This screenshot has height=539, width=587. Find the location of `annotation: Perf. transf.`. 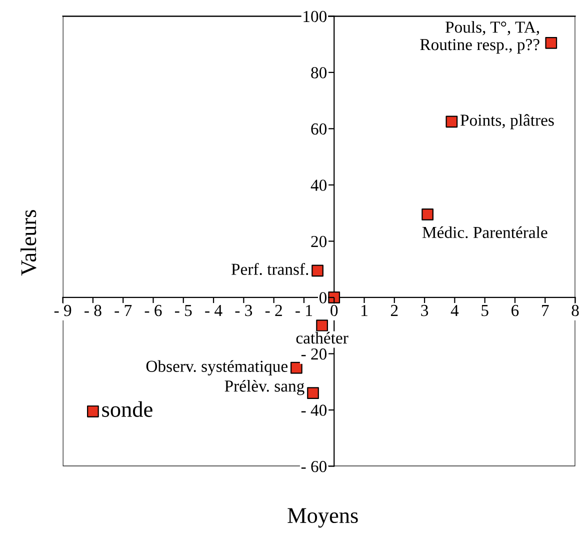

annotation: Perf. transf. is located at coordinates (269, 269).